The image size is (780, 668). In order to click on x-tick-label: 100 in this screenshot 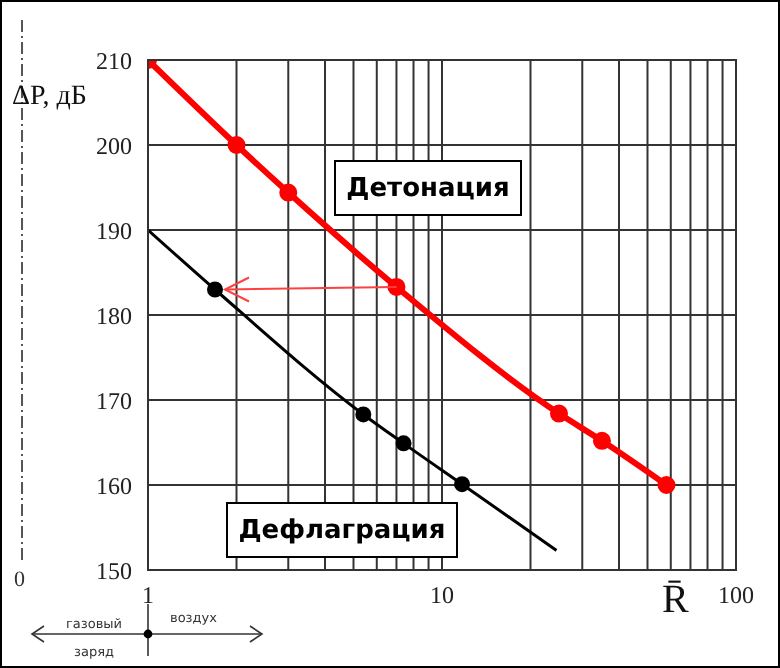, I will do `click(736, 595)`.